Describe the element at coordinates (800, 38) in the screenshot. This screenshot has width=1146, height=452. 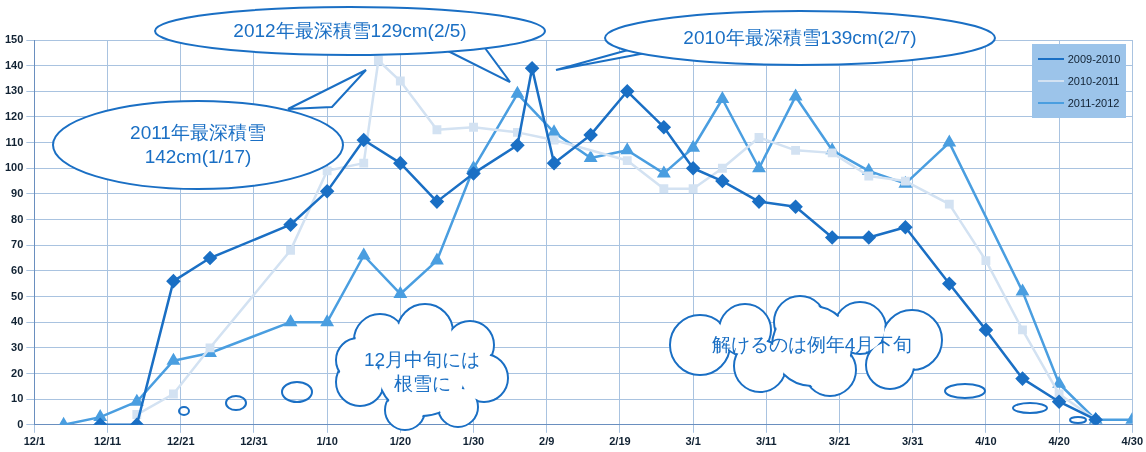
I see `annotation: 2010年最深積雪139cm(2/7)` at that location.